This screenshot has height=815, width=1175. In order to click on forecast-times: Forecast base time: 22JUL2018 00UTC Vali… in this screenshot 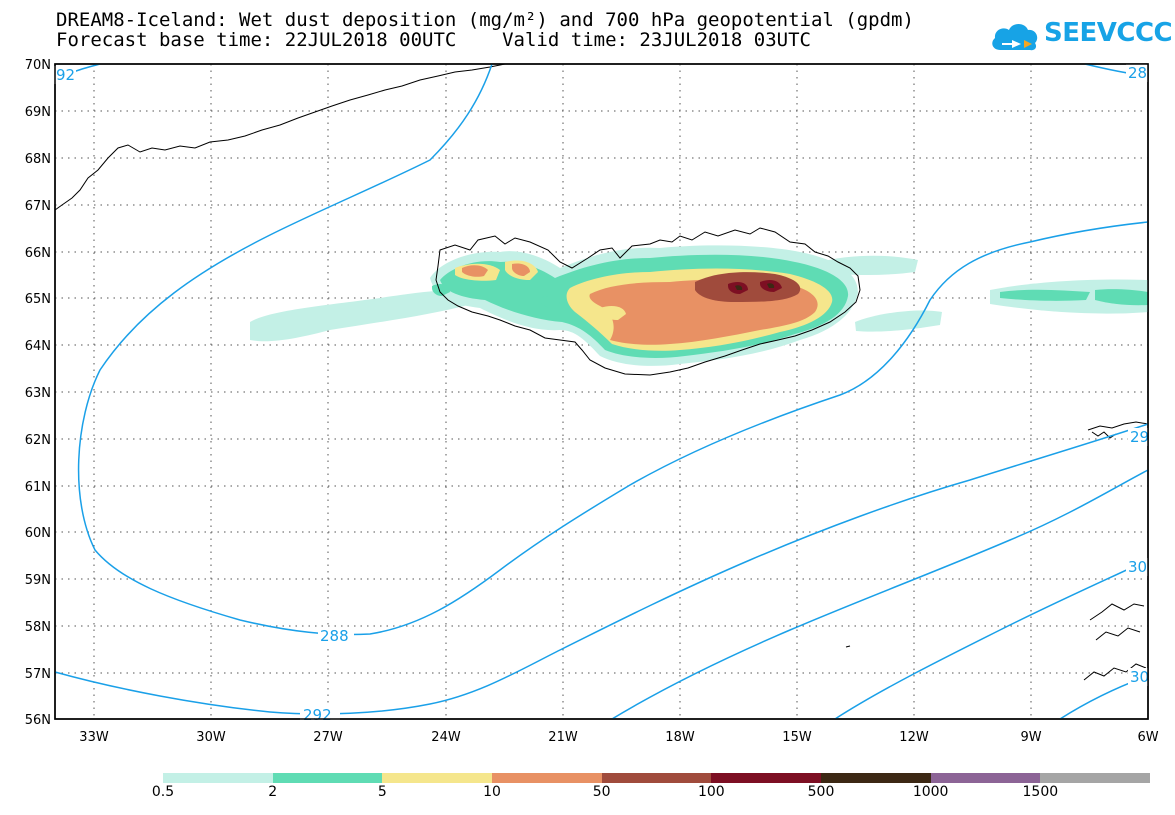, I will do `click(433, 40)`.